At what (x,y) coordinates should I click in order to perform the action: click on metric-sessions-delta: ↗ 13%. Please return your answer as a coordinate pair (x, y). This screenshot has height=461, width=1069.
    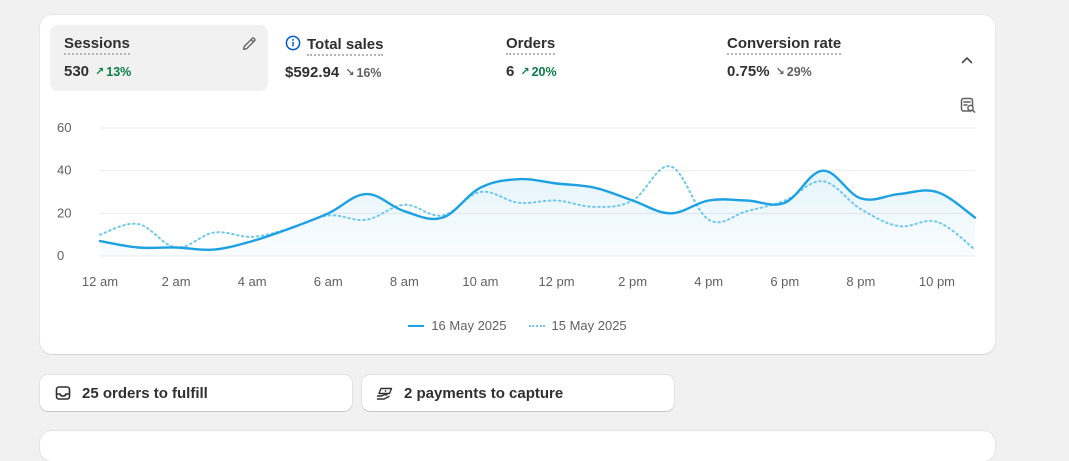
    Looking at the image, I should click on (113, 72).